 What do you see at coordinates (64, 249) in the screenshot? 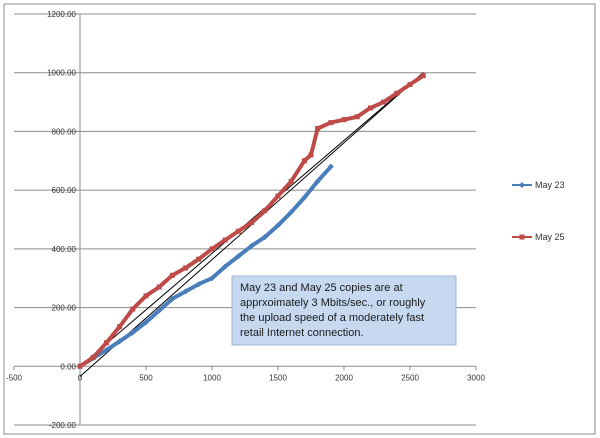
I see `y-tick-label: 400.00` at bounding box center [64, 249].